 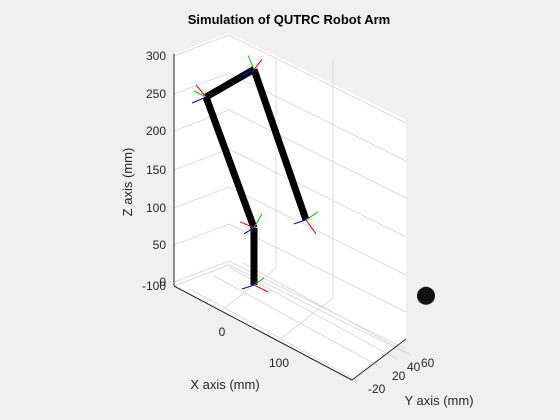 I want to click on y-tick-label: 20, so click(x=399, y=376).